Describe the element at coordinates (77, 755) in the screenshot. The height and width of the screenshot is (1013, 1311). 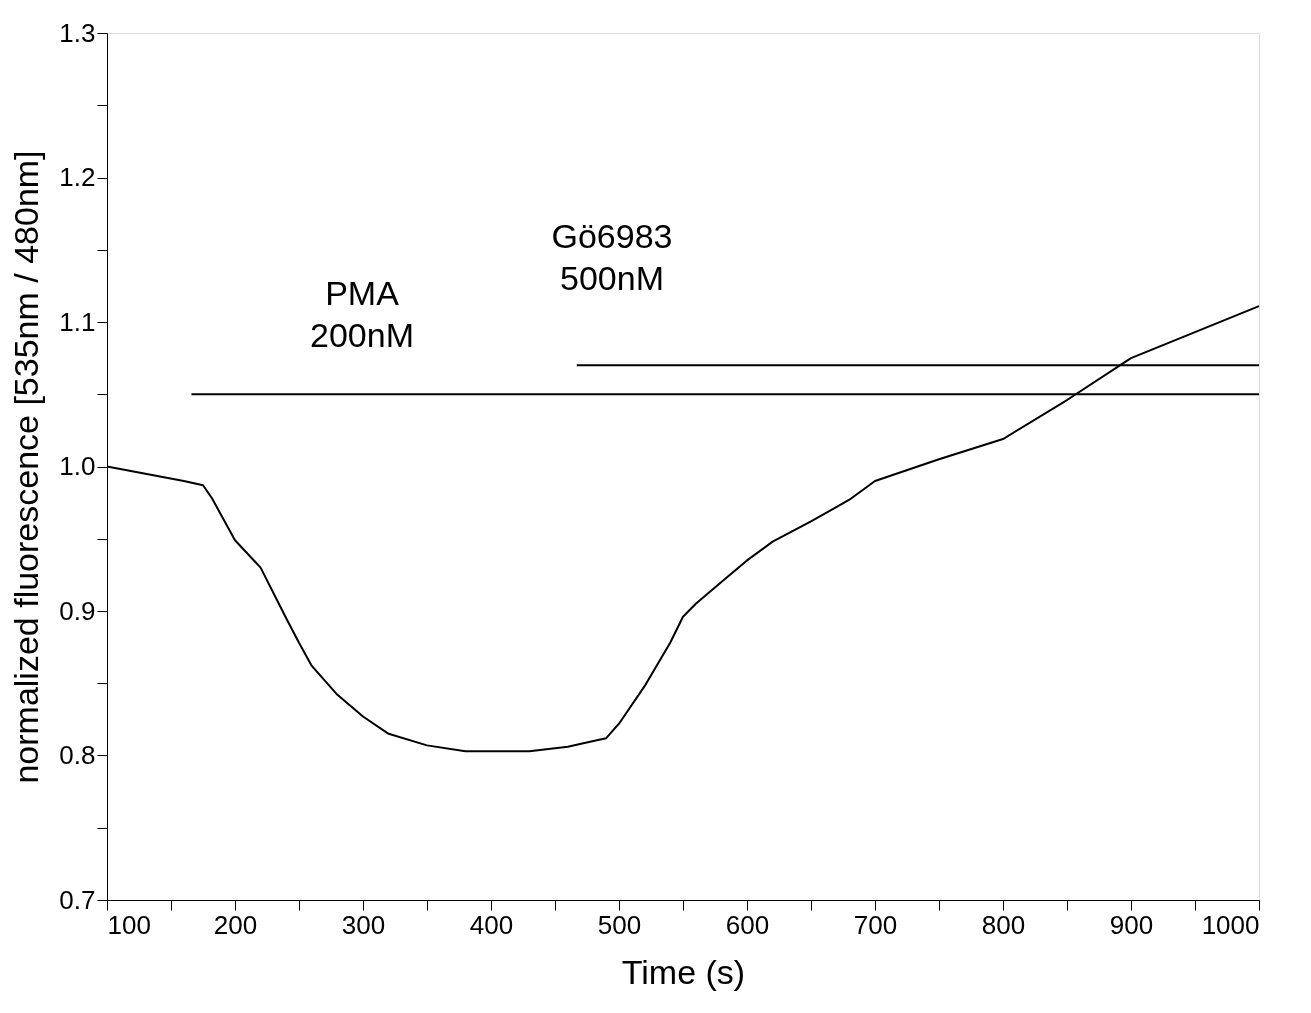
I see `y-tick-label: 0.8` at that location.